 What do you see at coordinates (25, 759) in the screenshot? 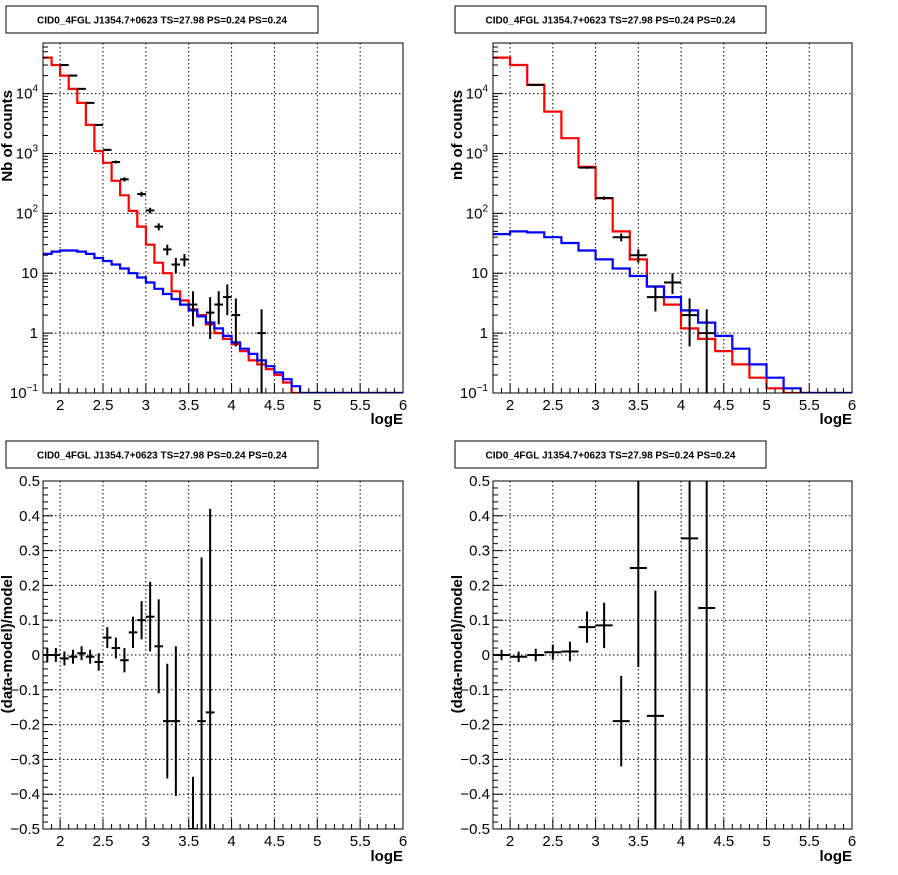
I see `y-tick-label: −0.3` at bounding box center [25, 759].